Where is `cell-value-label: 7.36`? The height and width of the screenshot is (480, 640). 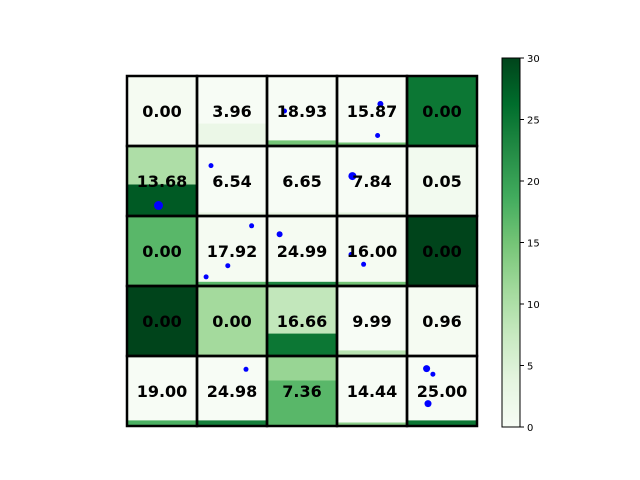
cell-value-label: 7.36 is located at coordinates (301, 391).